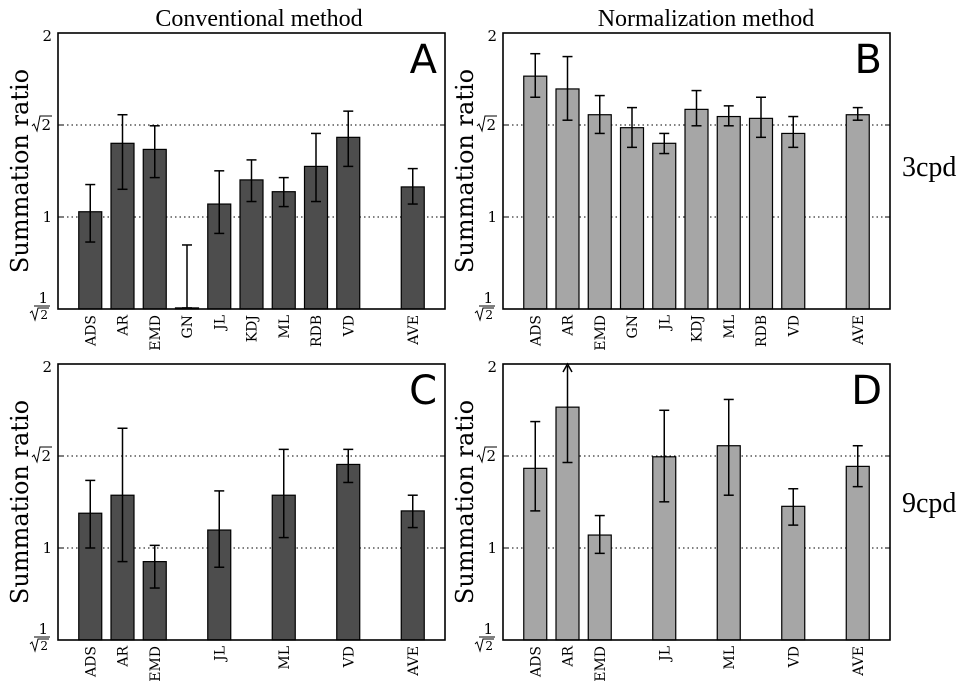  Describe the element at coordinates (664, 226) in the screenshot. I see `bar-jl` at that location.